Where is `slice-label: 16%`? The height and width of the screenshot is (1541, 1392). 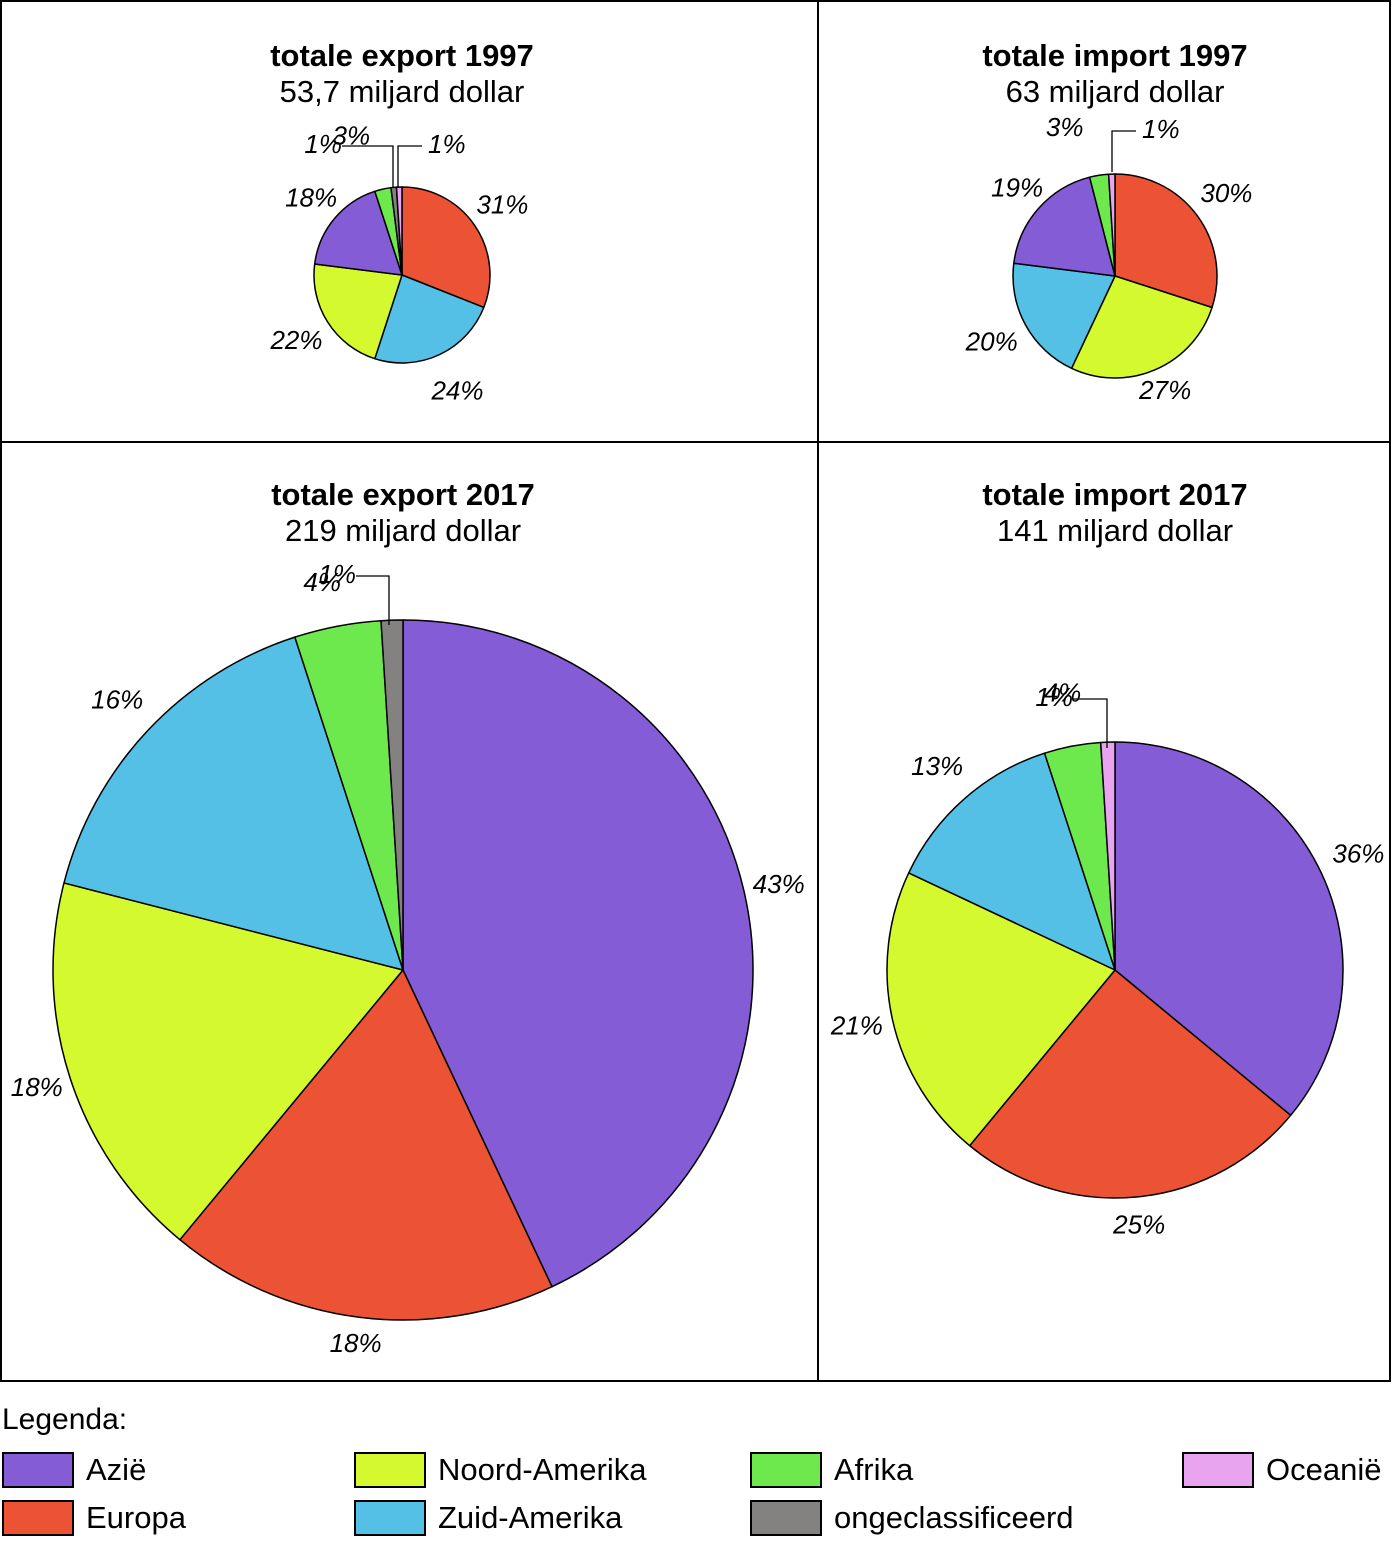
slice-label: 16% is located at coordinates (117, 700).